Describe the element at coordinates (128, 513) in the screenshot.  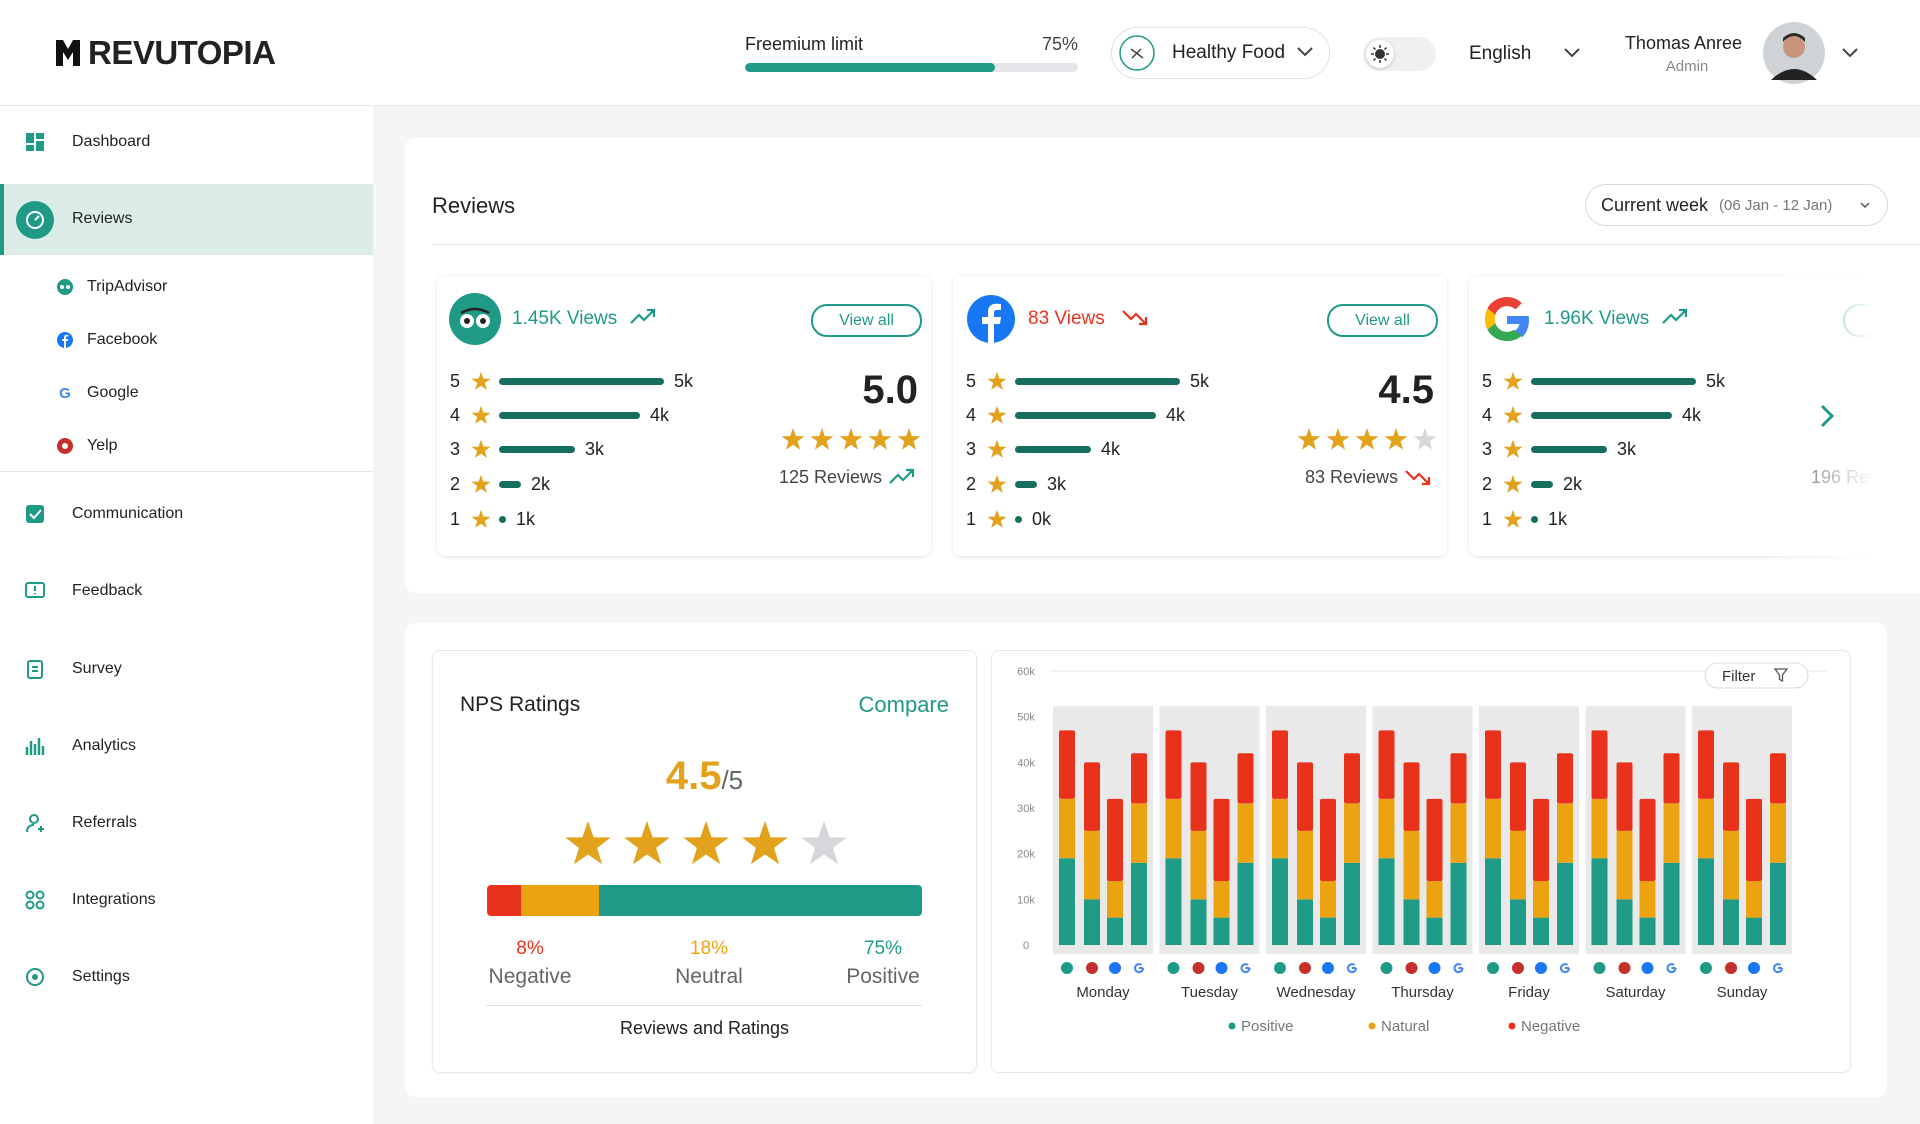
I see `nav-label: Communication` at that location.